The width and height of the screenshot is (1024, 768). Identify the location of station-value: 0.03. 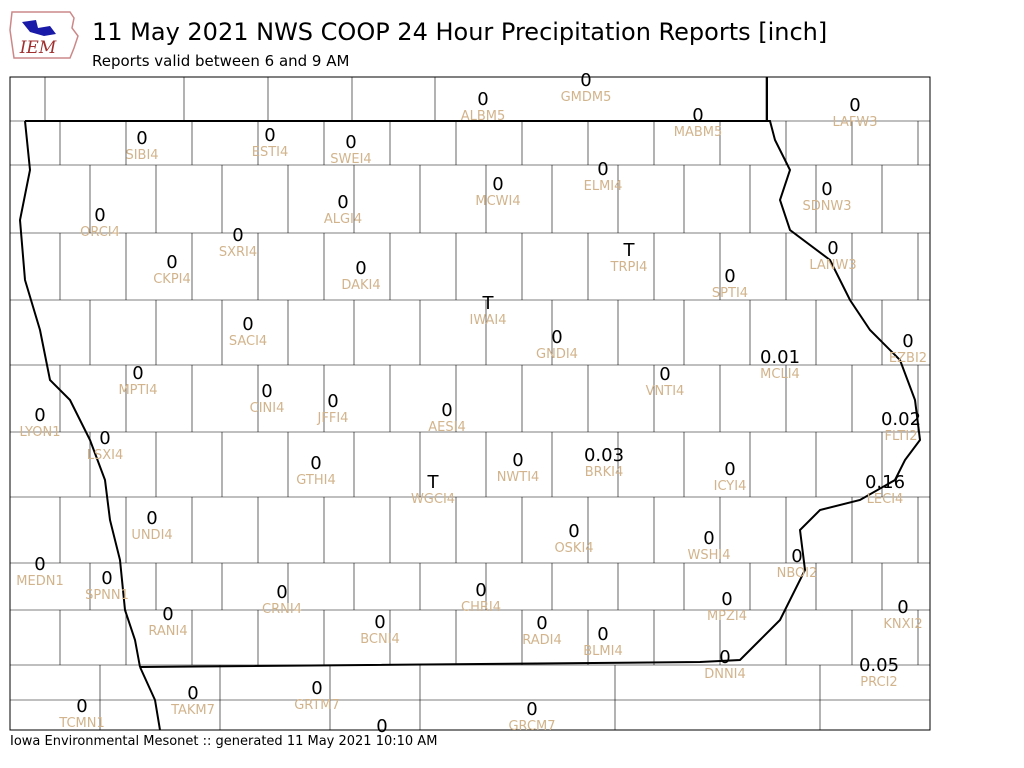
(604, 455).